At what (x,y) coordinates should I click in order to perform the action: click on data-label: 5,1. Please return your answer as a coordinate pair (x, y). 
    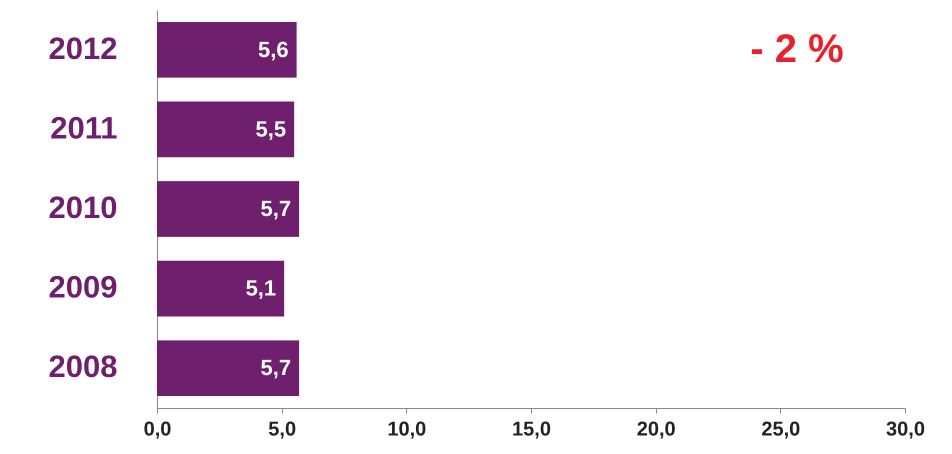
    Looking at the image, I should click on (261, 288).